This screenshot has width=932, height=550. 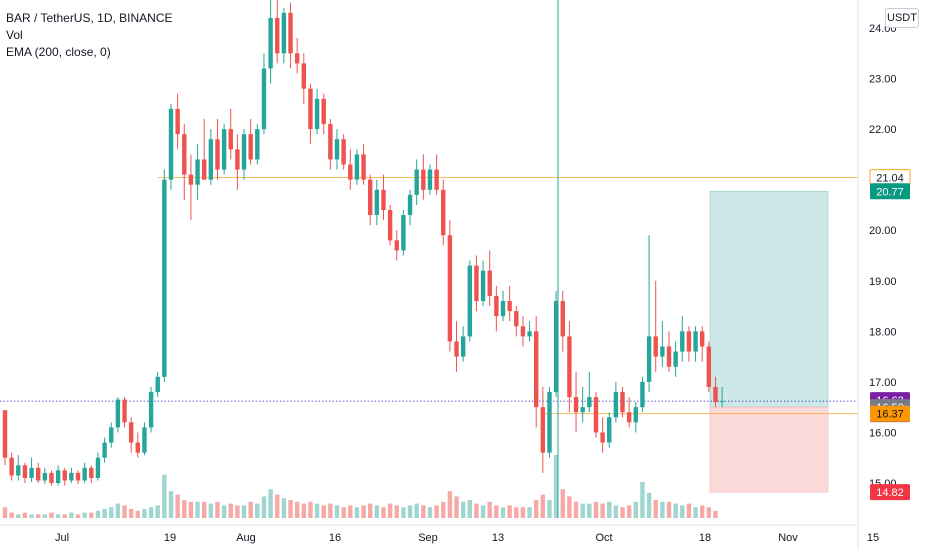 I want to click on x-tick-label: 15, so click(x=873, y=538).